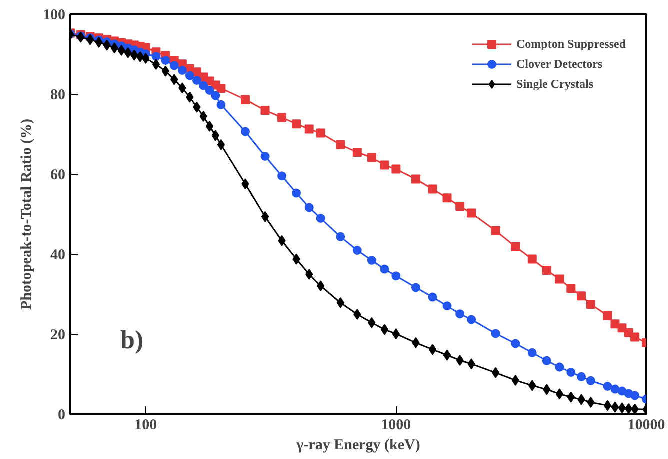 This screenshot has height=459, width=668. I want to click on x-tick-label: 1000, so click(396, 426).